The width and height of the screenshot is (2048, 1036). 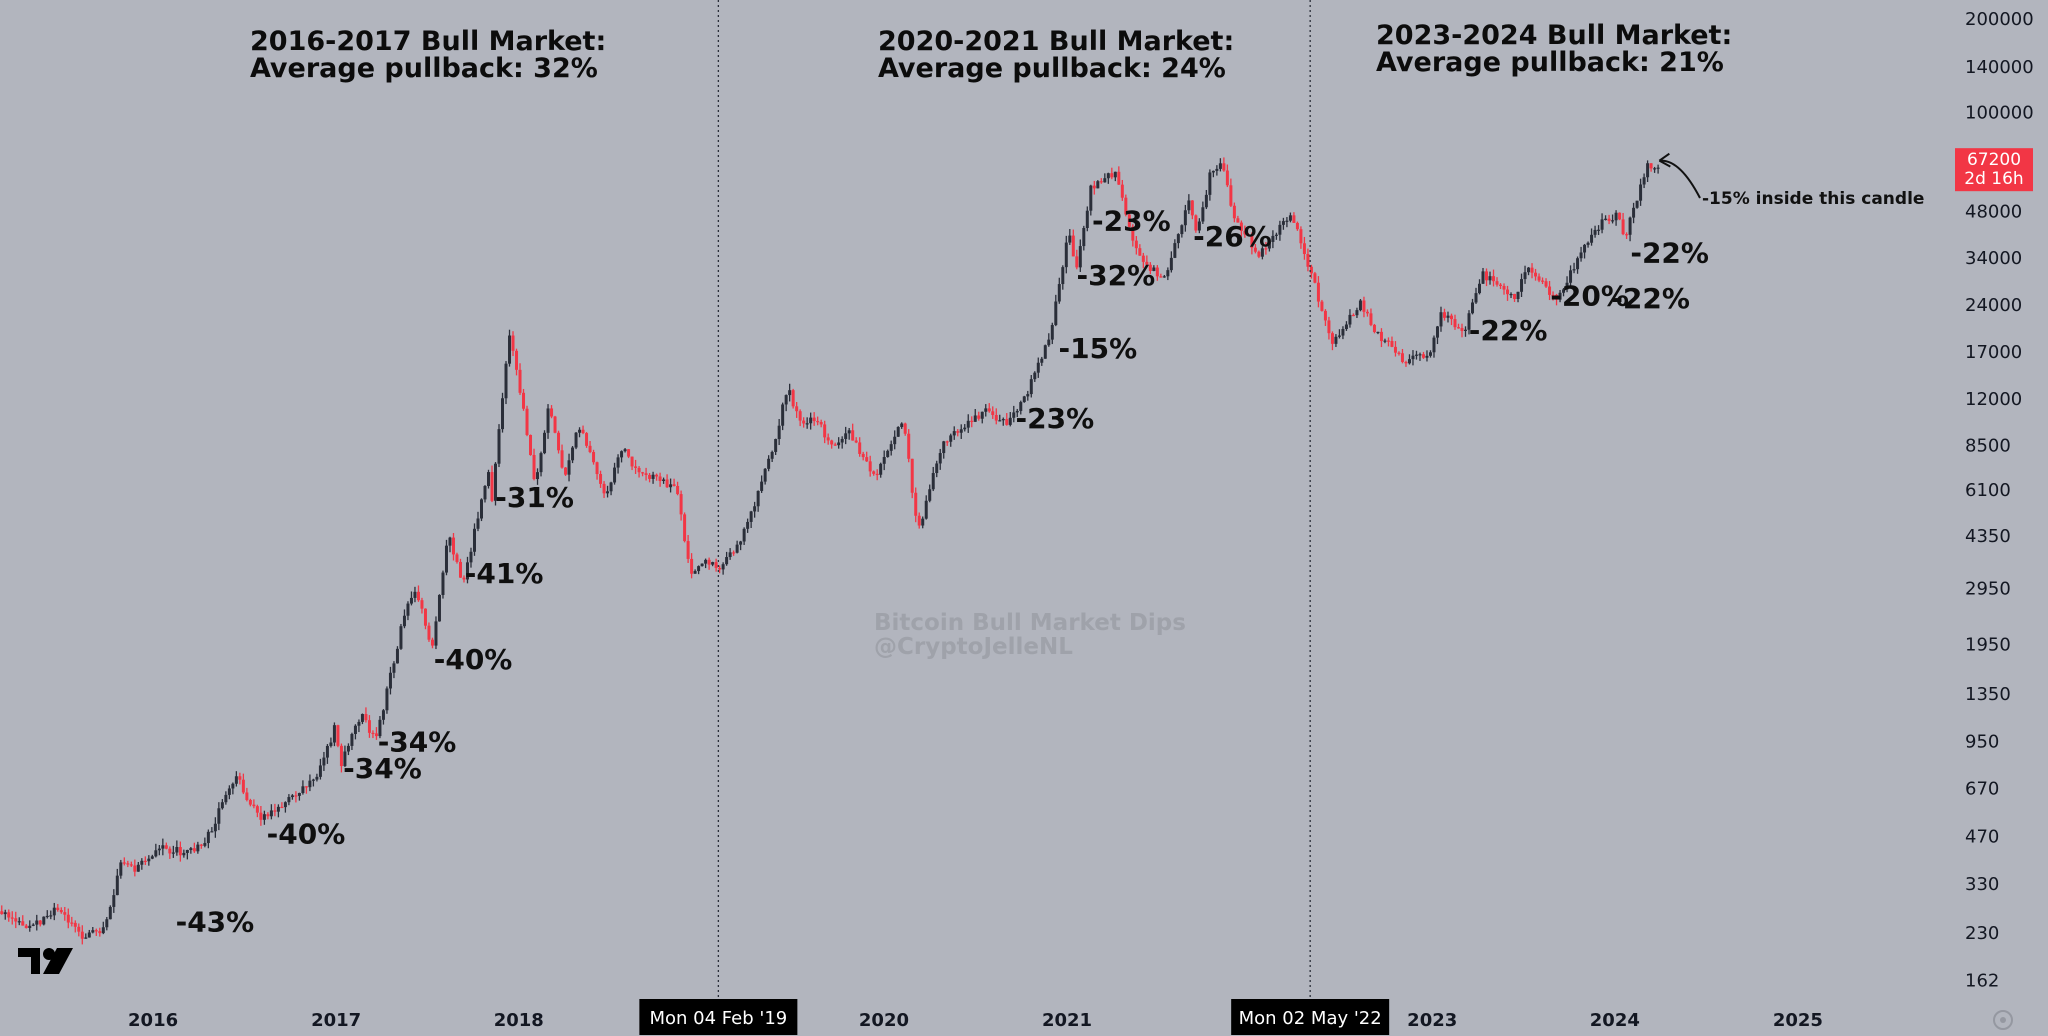 What do you see at coordinates (45, 961) in the screenshot?
I see `tradingview-logo-icon` at bounding box center [45, 961].